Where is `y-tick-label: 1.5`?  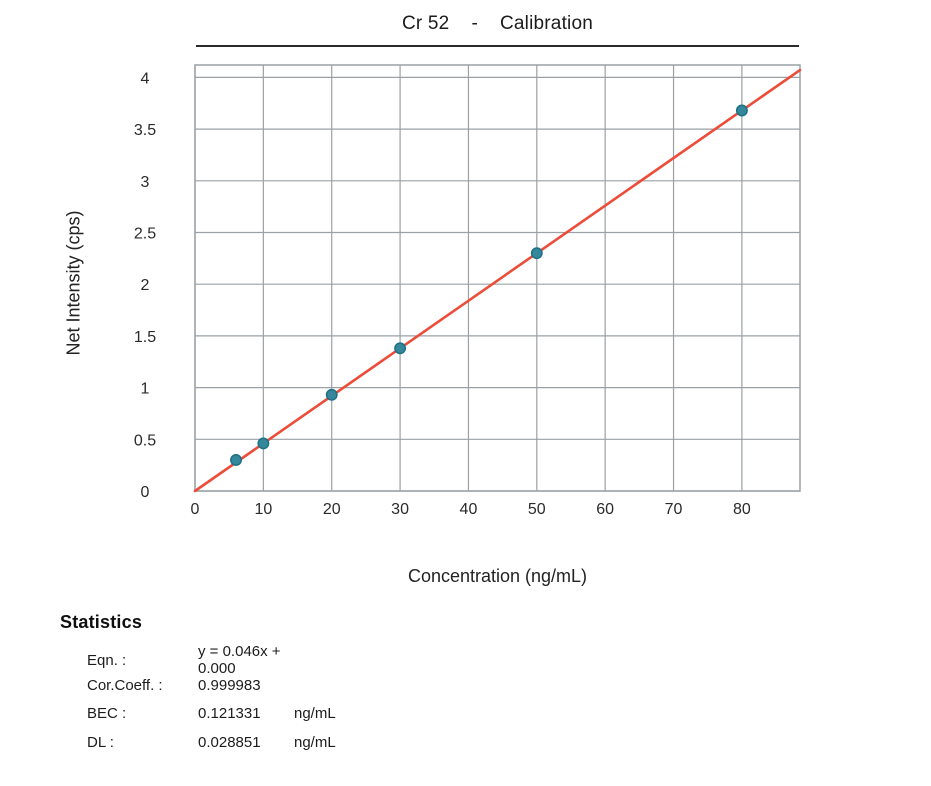
y-tick-label: 1.5 is located at coordinates (145, 337).